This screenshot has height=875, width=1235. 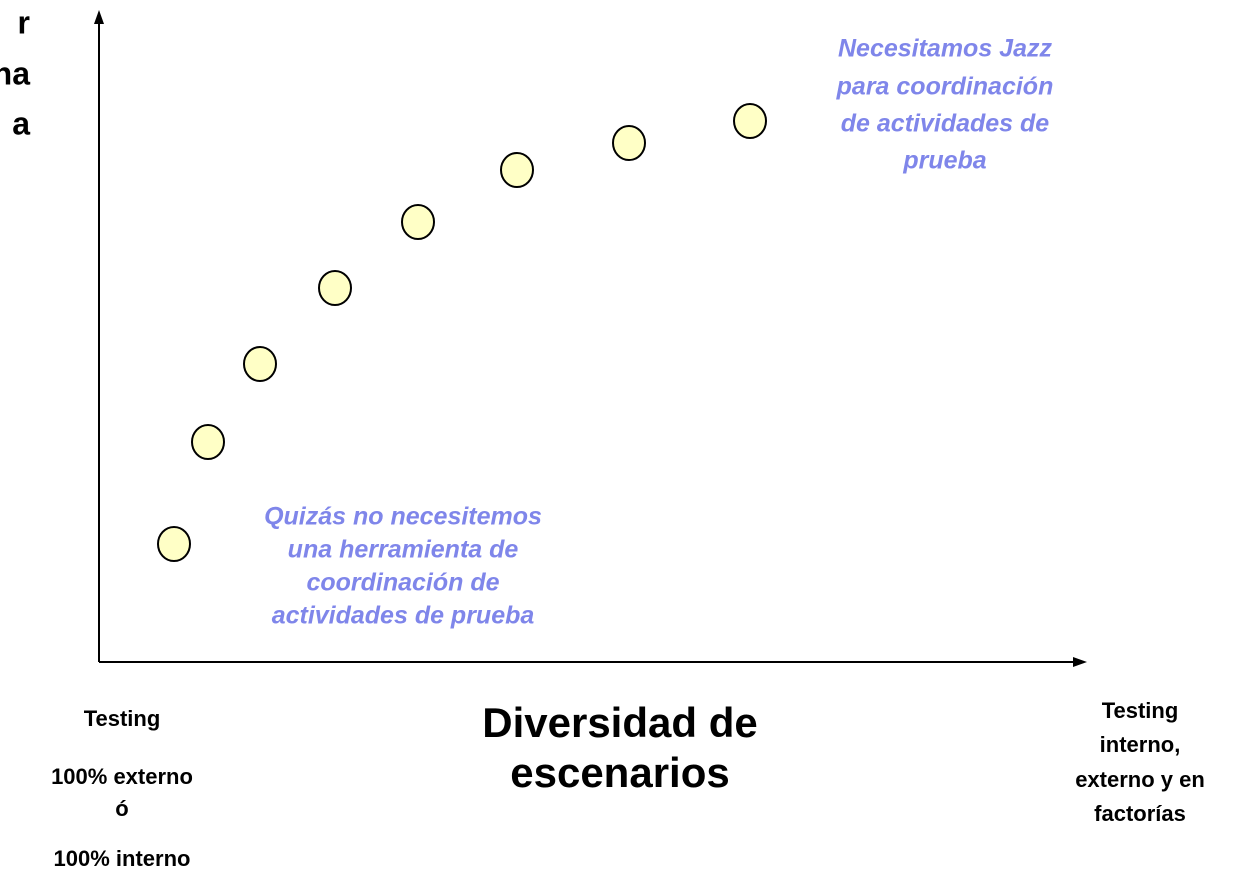 I want to click on annotation: Necesitamos Jazz, so click(x=945, y=49).